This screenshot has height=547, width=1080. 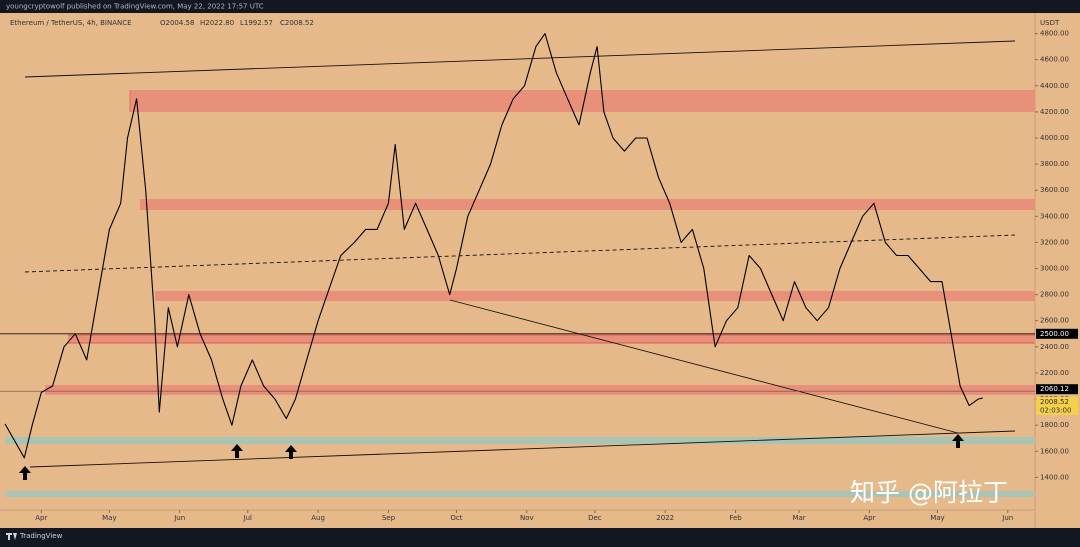 What do you see at coordinates (256, 23) in the screenshot?
I see `ohlc-value: L1992.57` at bounding box center [256, 23].